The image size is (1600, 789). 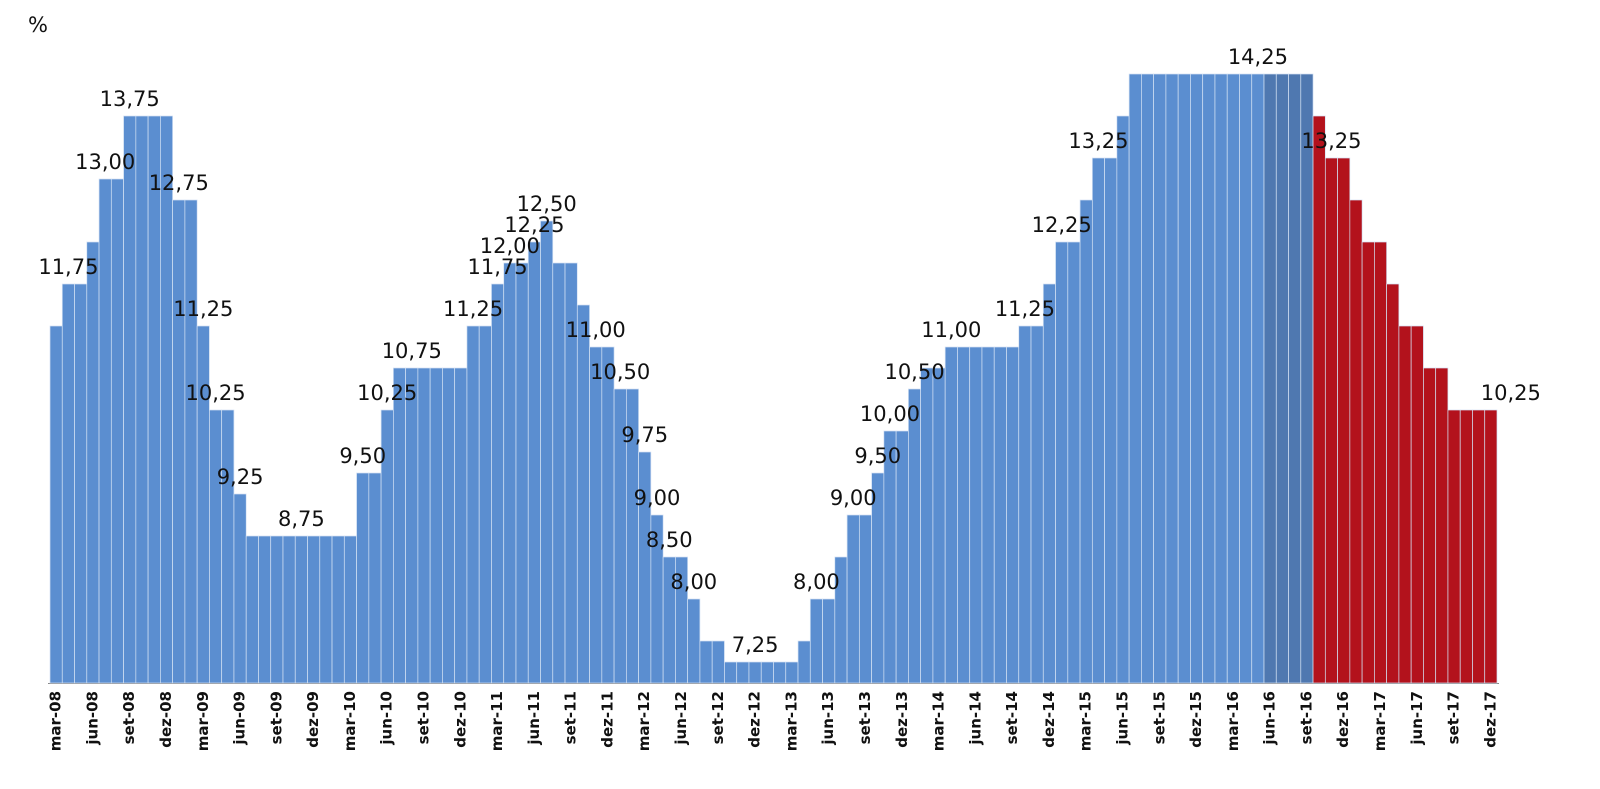 I want to click on x-tick-label: set-13, so click(x=865, y=717).